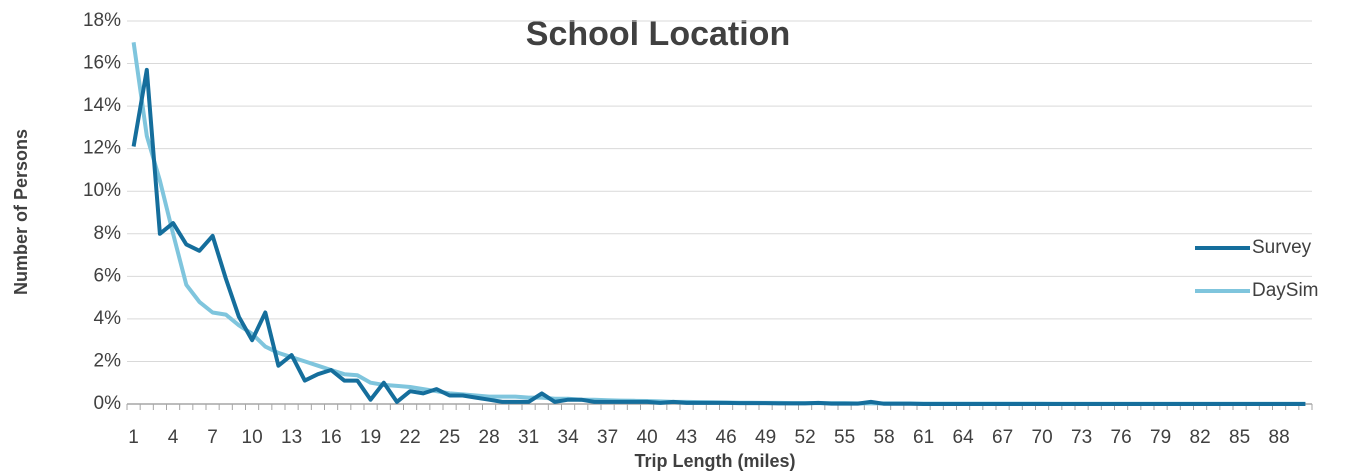  I want to click on x-tick-label: 88, so click(1279, 437).